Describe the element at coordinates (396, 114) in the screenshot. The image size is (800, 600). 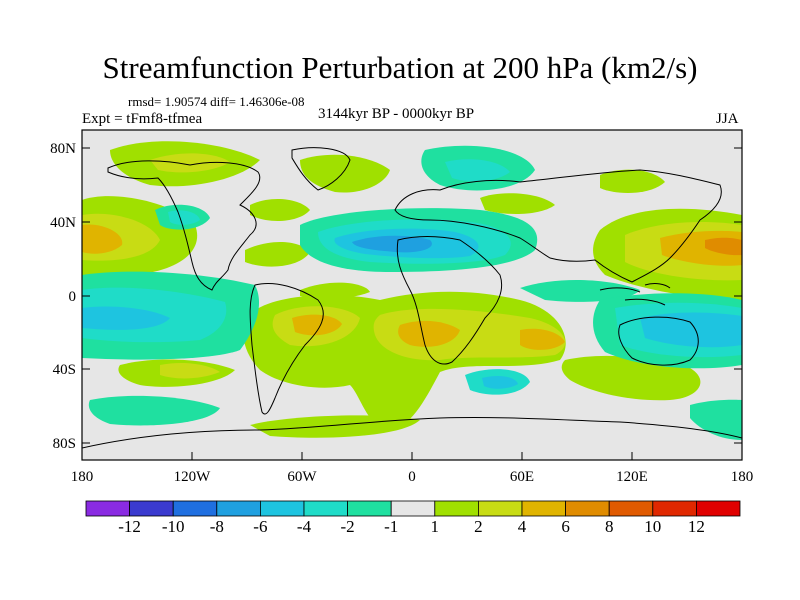
I see `period-label: 3144kyr BP - 0000kyr BP` at that location.